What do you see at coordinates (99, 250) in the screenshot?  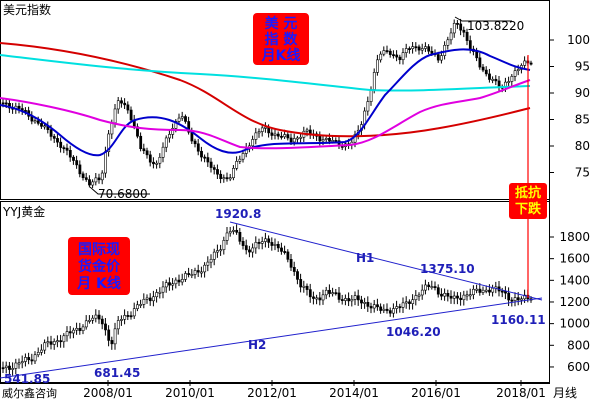 I see `gold-label-line-1: 国际现` at bounding box center [99, 250].